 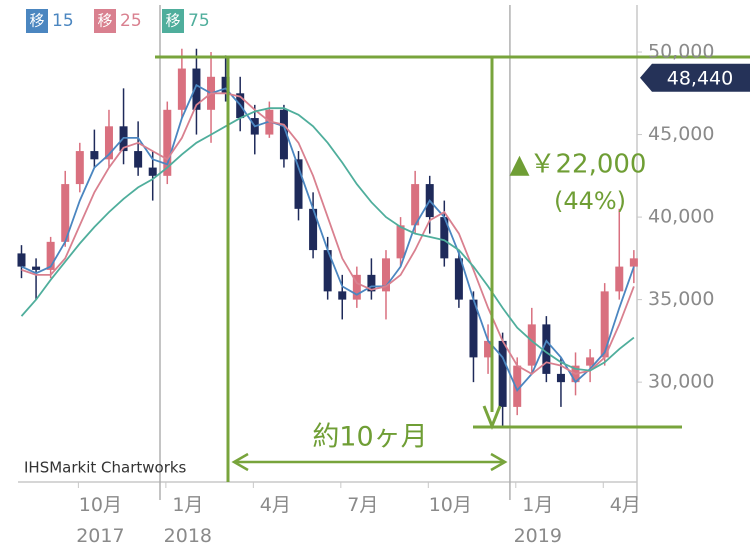 I want to click on price-tag, so click(x=695, y=77).